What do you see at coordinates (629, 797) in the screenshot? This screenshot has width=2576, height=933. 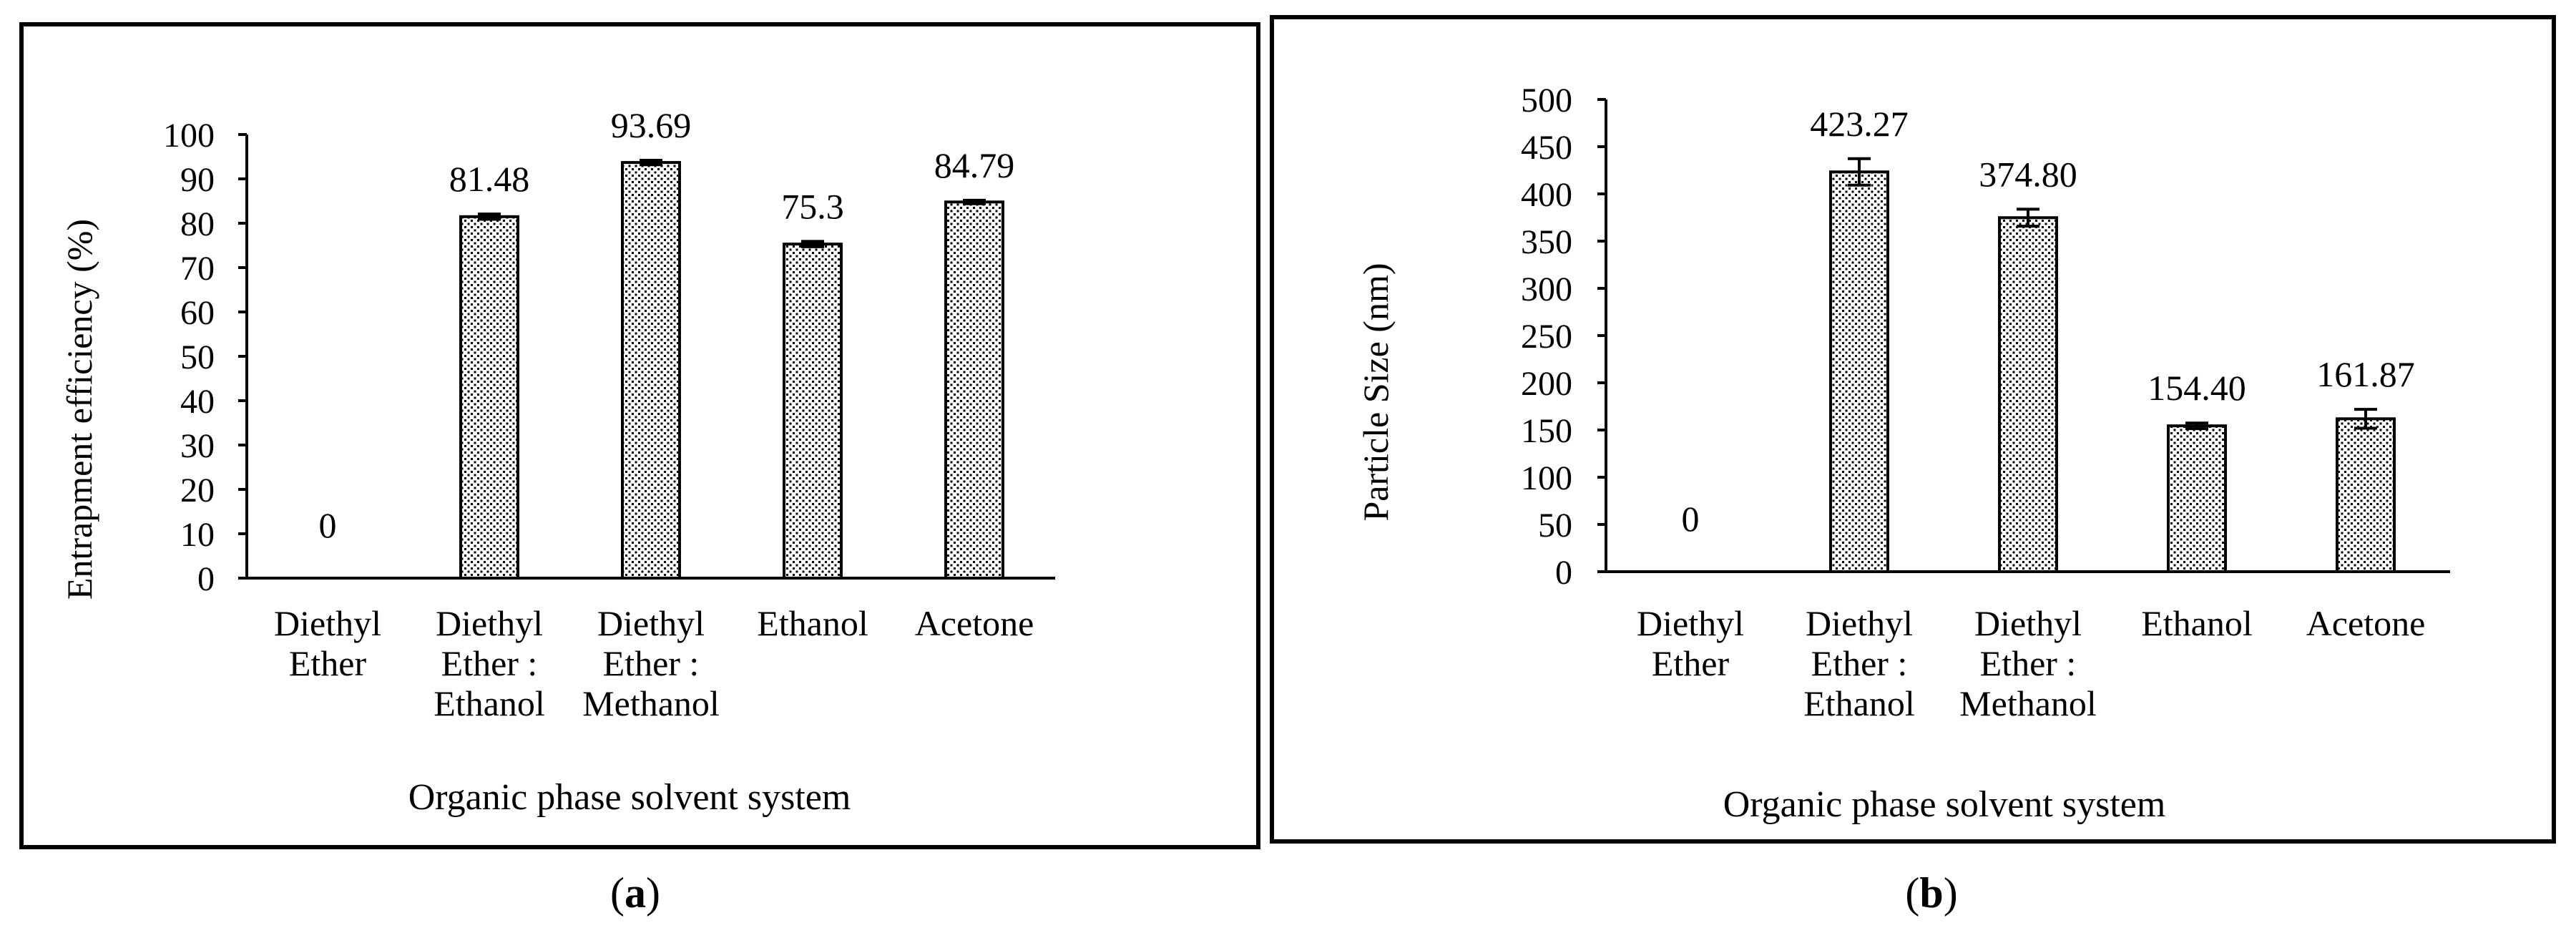 I see `panel-a-xlabel: Organic phase solvent system` at bounding box center [629, 797].